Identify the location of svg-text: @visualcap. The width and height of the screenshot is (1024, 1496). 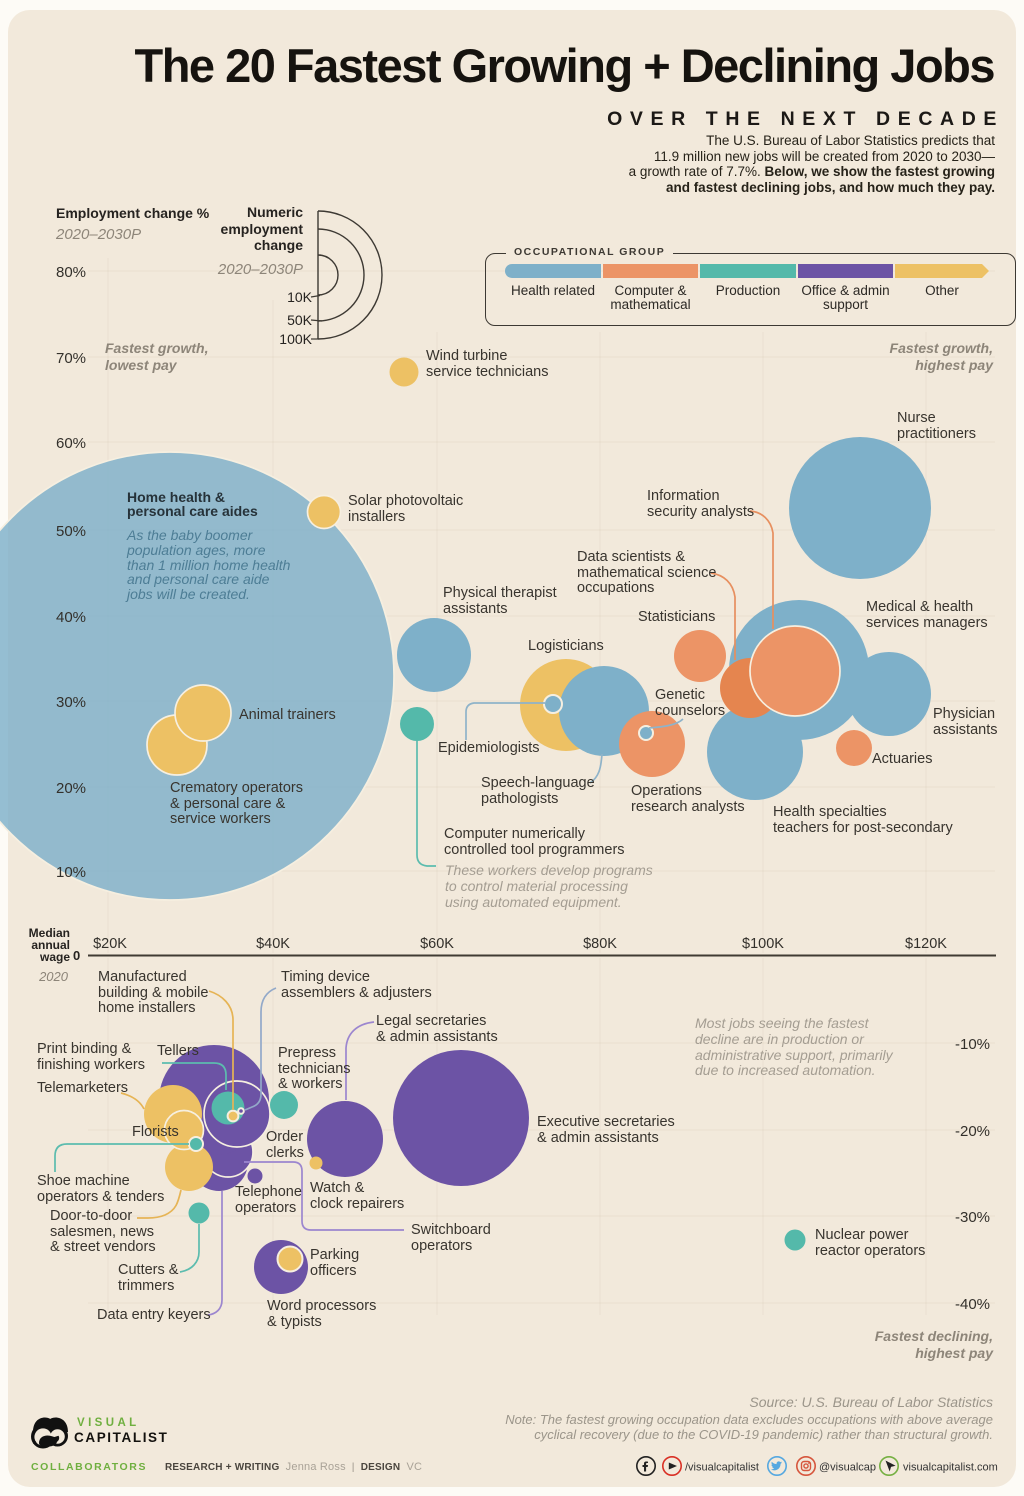
(847, 1468).